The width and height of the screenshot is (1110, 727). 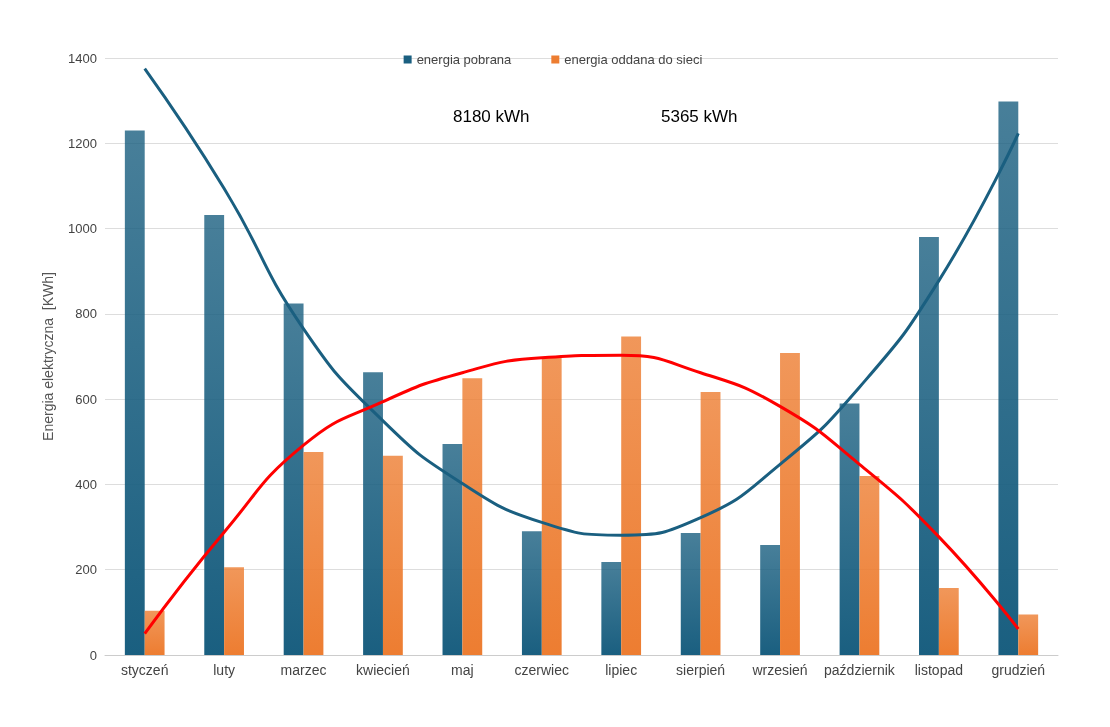 I want to click on x-tick-label: maj, so click(x=462, y=670).